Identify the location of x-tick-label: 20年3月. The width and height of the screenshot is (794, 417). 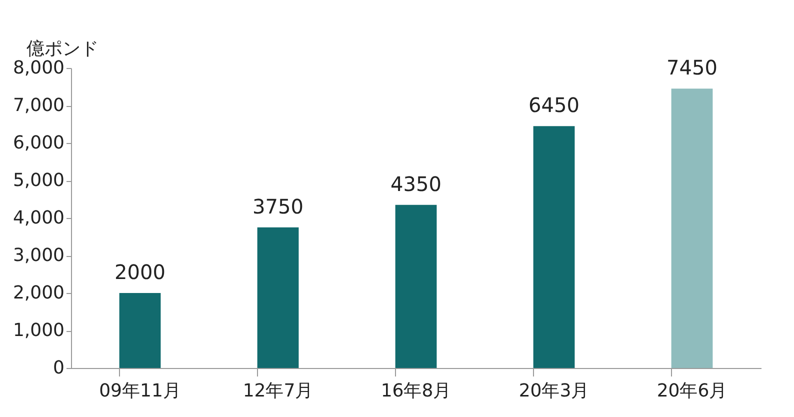
(554, 391).